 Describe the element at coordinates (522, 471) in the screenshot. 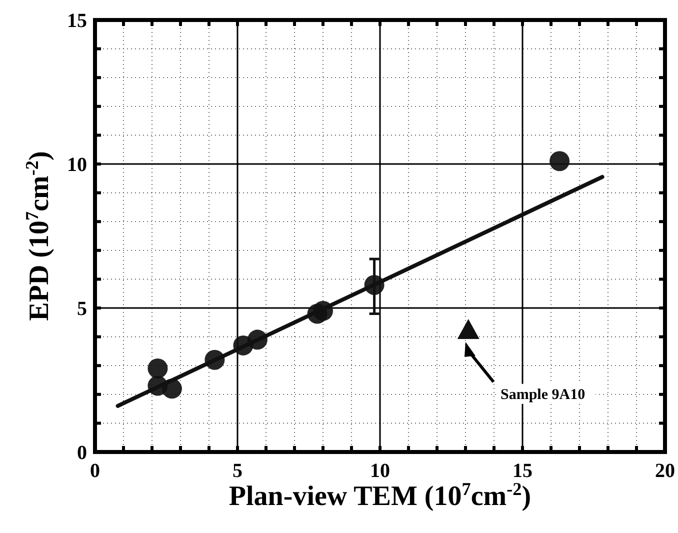

I see `x-tick-label: 15` at that location.